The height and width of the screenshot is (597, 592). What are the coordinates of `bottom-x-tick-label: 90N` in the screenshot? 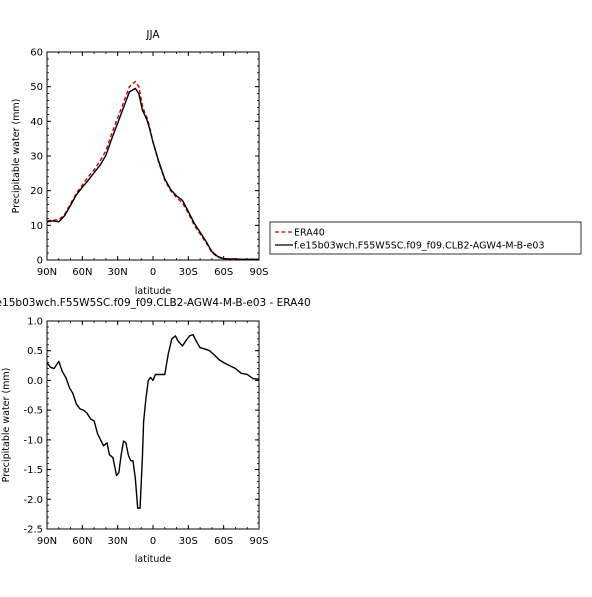 It's located at (47, 541).